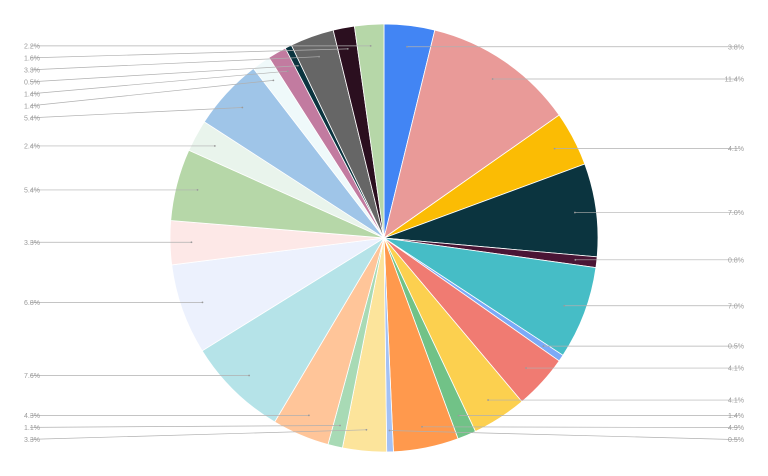  What do you see at coordinates (32, 82) in the screenshot?
I see `slice-label-24: 0.5%` at bounding box center [32, 82].